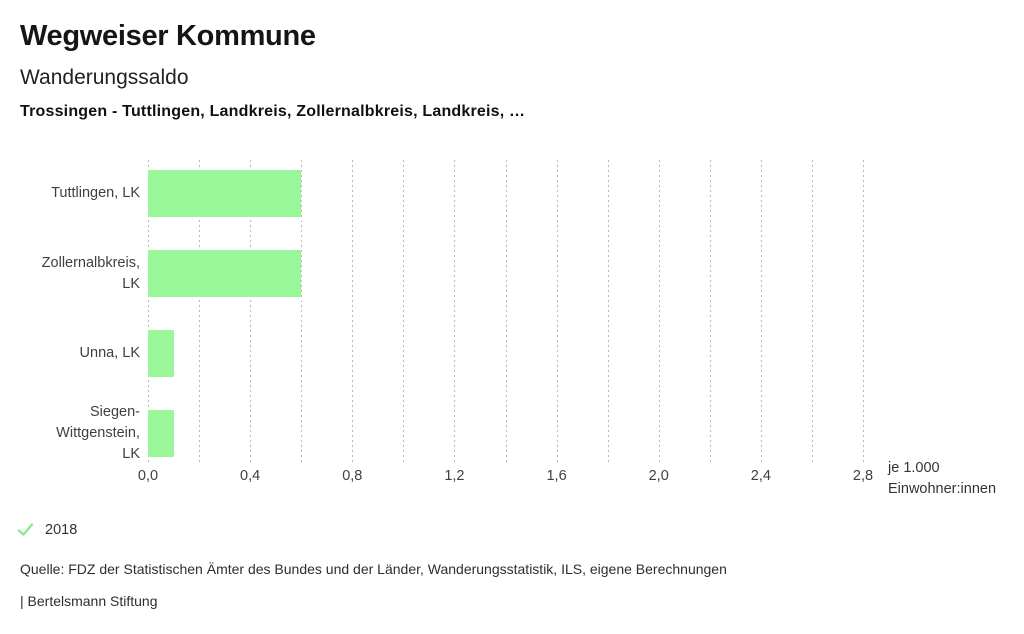 The width and height of the screenshot is (1024, 634). What do you see at coordinates (89, 601) in the screenshot?
I see `attribution-text: | Bertelsmann Stiftung` at bounding box center [89, 601].